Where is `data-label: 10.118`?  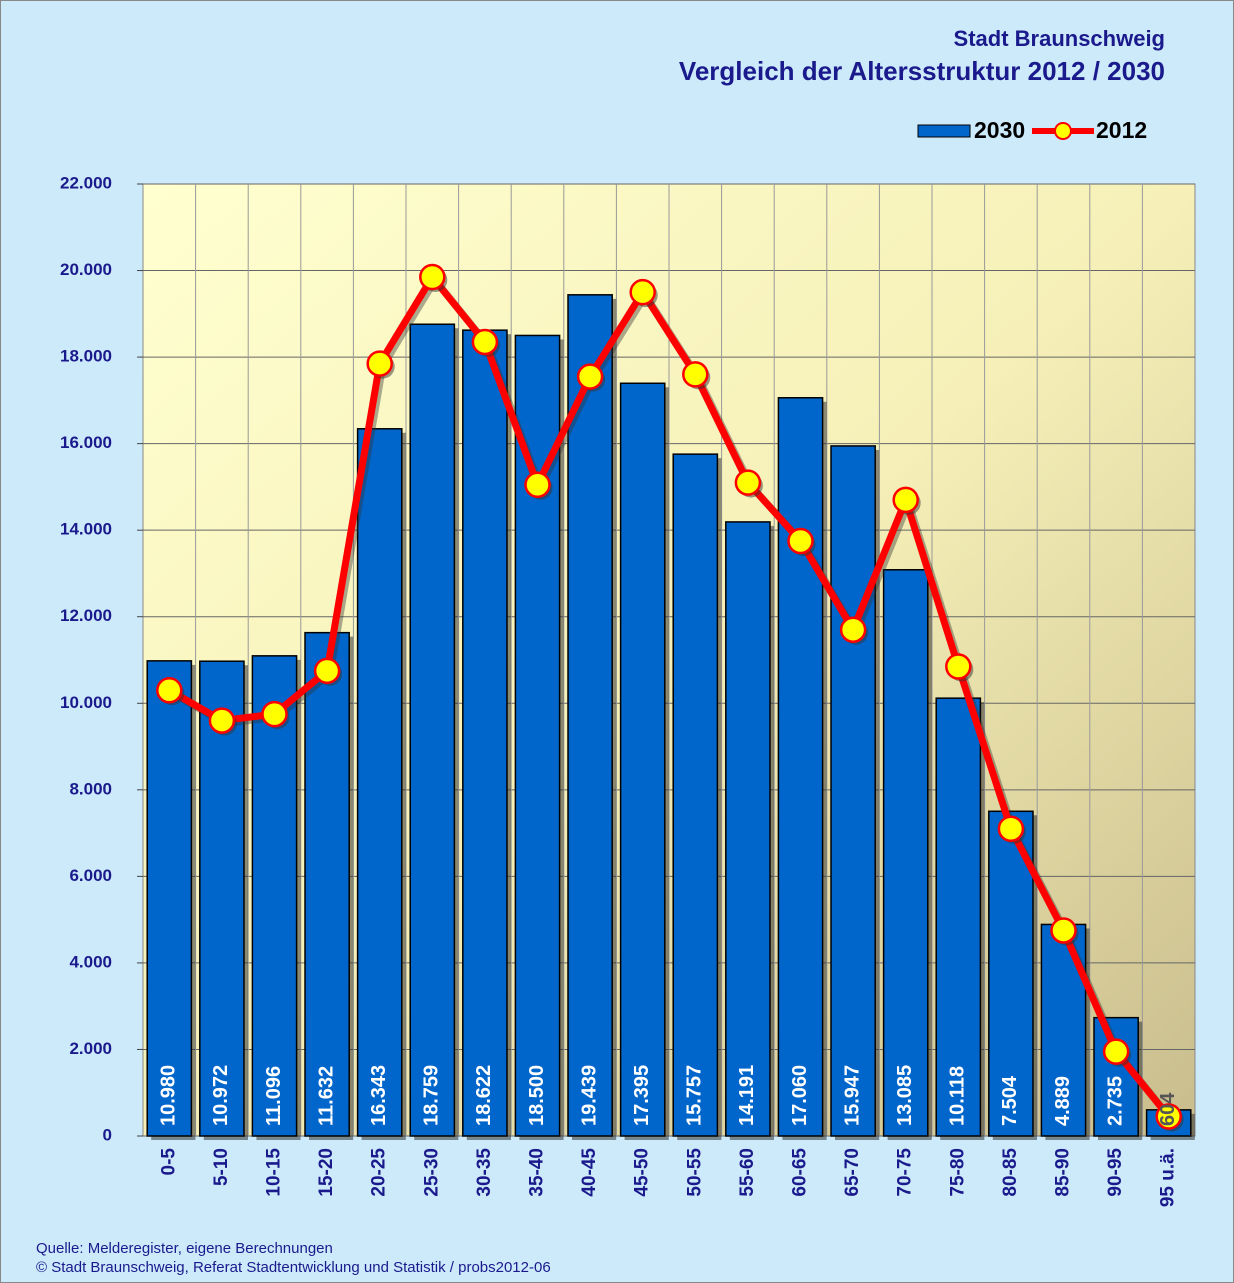
data-label: 10.118 is located at coordinates (958, 1096).